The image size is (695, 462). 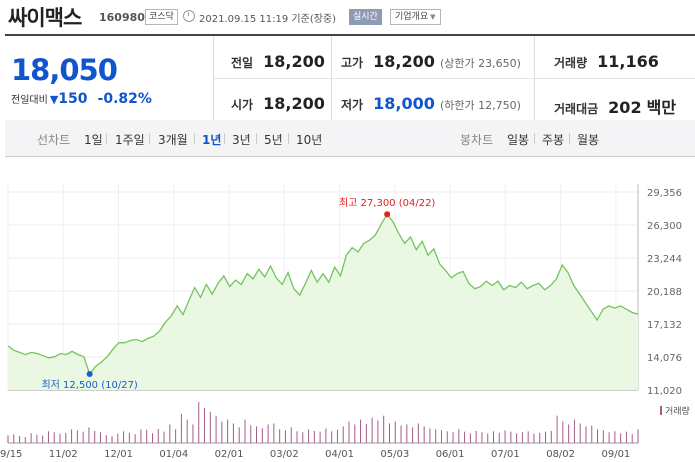 I want to click on company-overview-button: 기업개요 ▼, so click(x=415, y=17).